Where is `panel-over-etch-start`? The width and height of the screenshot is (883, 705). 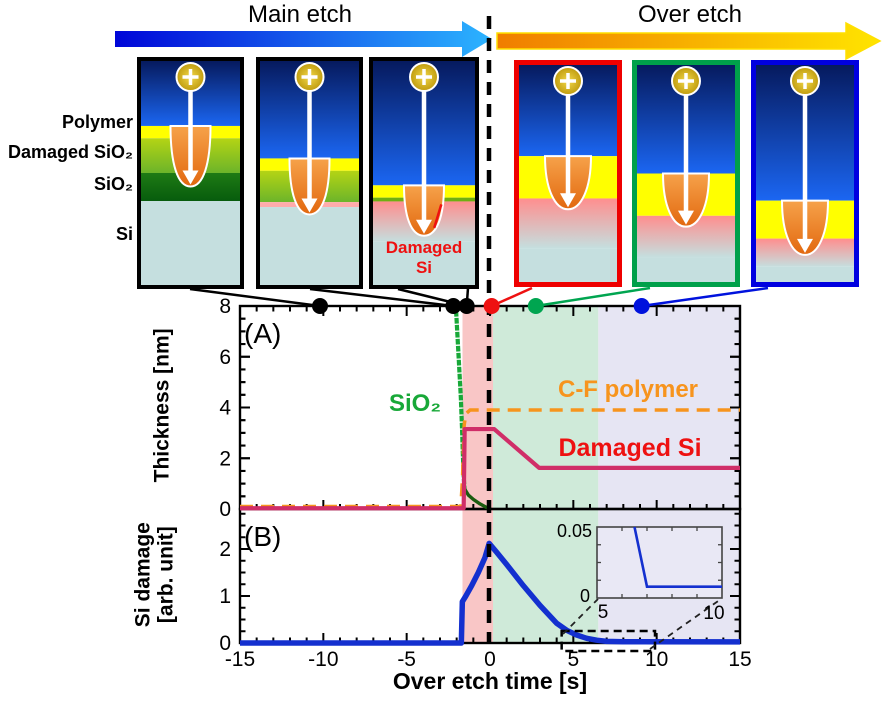
panel-over-etch-start is located at coordinates (568, 173).